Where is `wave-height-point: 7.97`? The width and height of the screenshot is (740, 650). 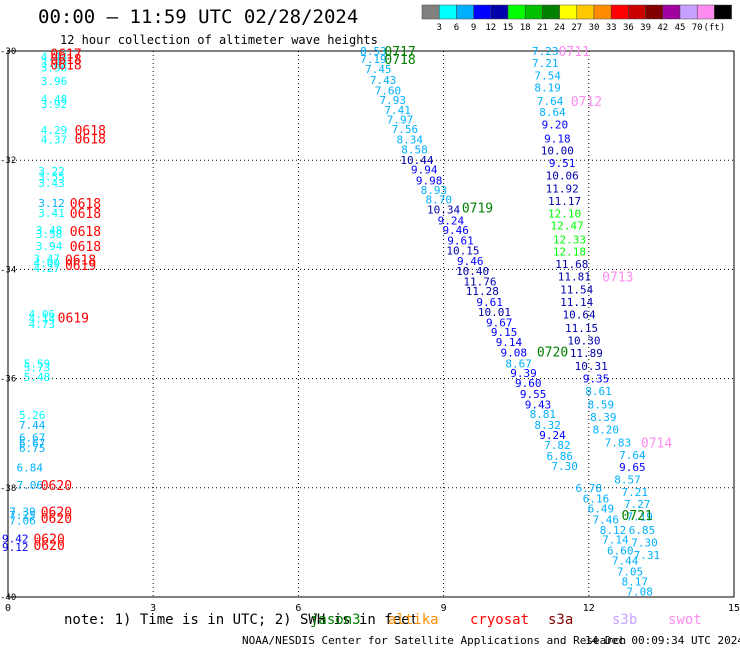
wave-height-point: 7.97 is located at coordinates (400, 119).